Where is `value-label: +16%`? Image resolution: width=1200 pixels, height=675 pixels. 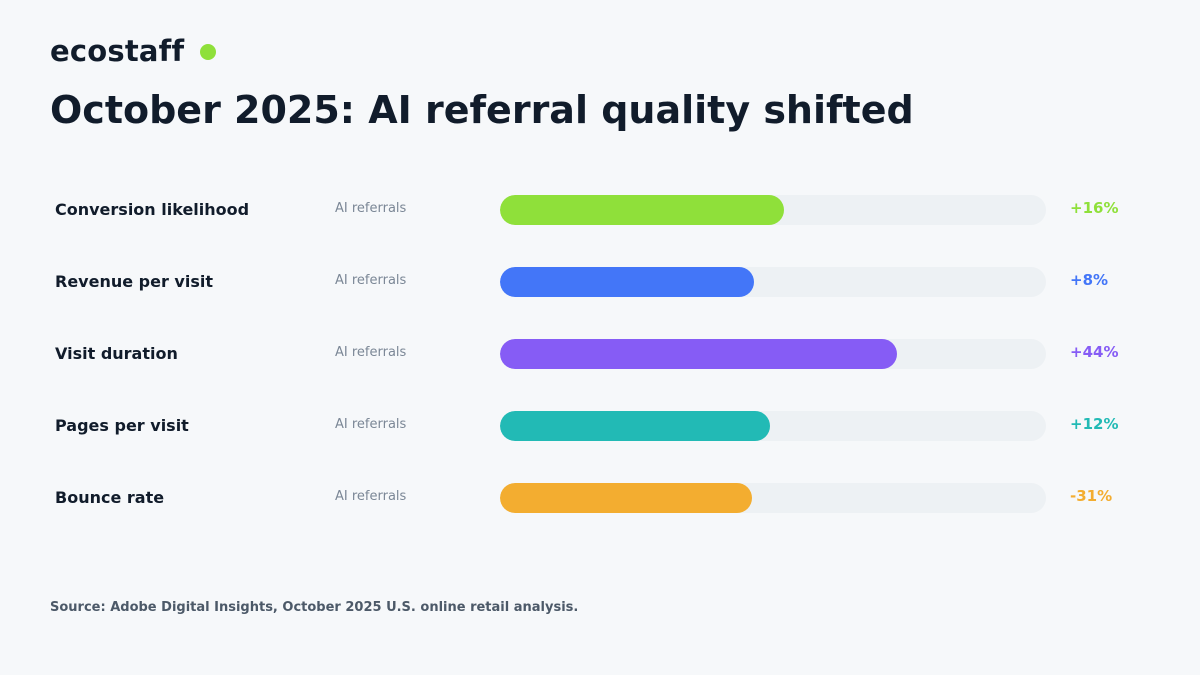 value-label: +16% is located at coordinates (1094, 208).